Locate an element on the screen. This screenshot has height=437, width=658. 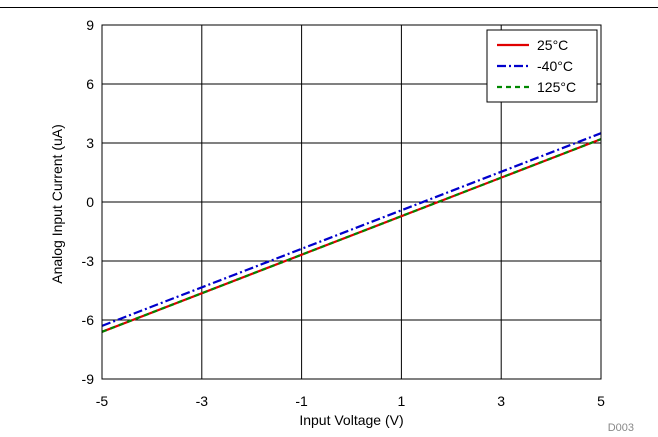
x-axis-label: Input Voltage (V) is located at coordinates (351, 420).